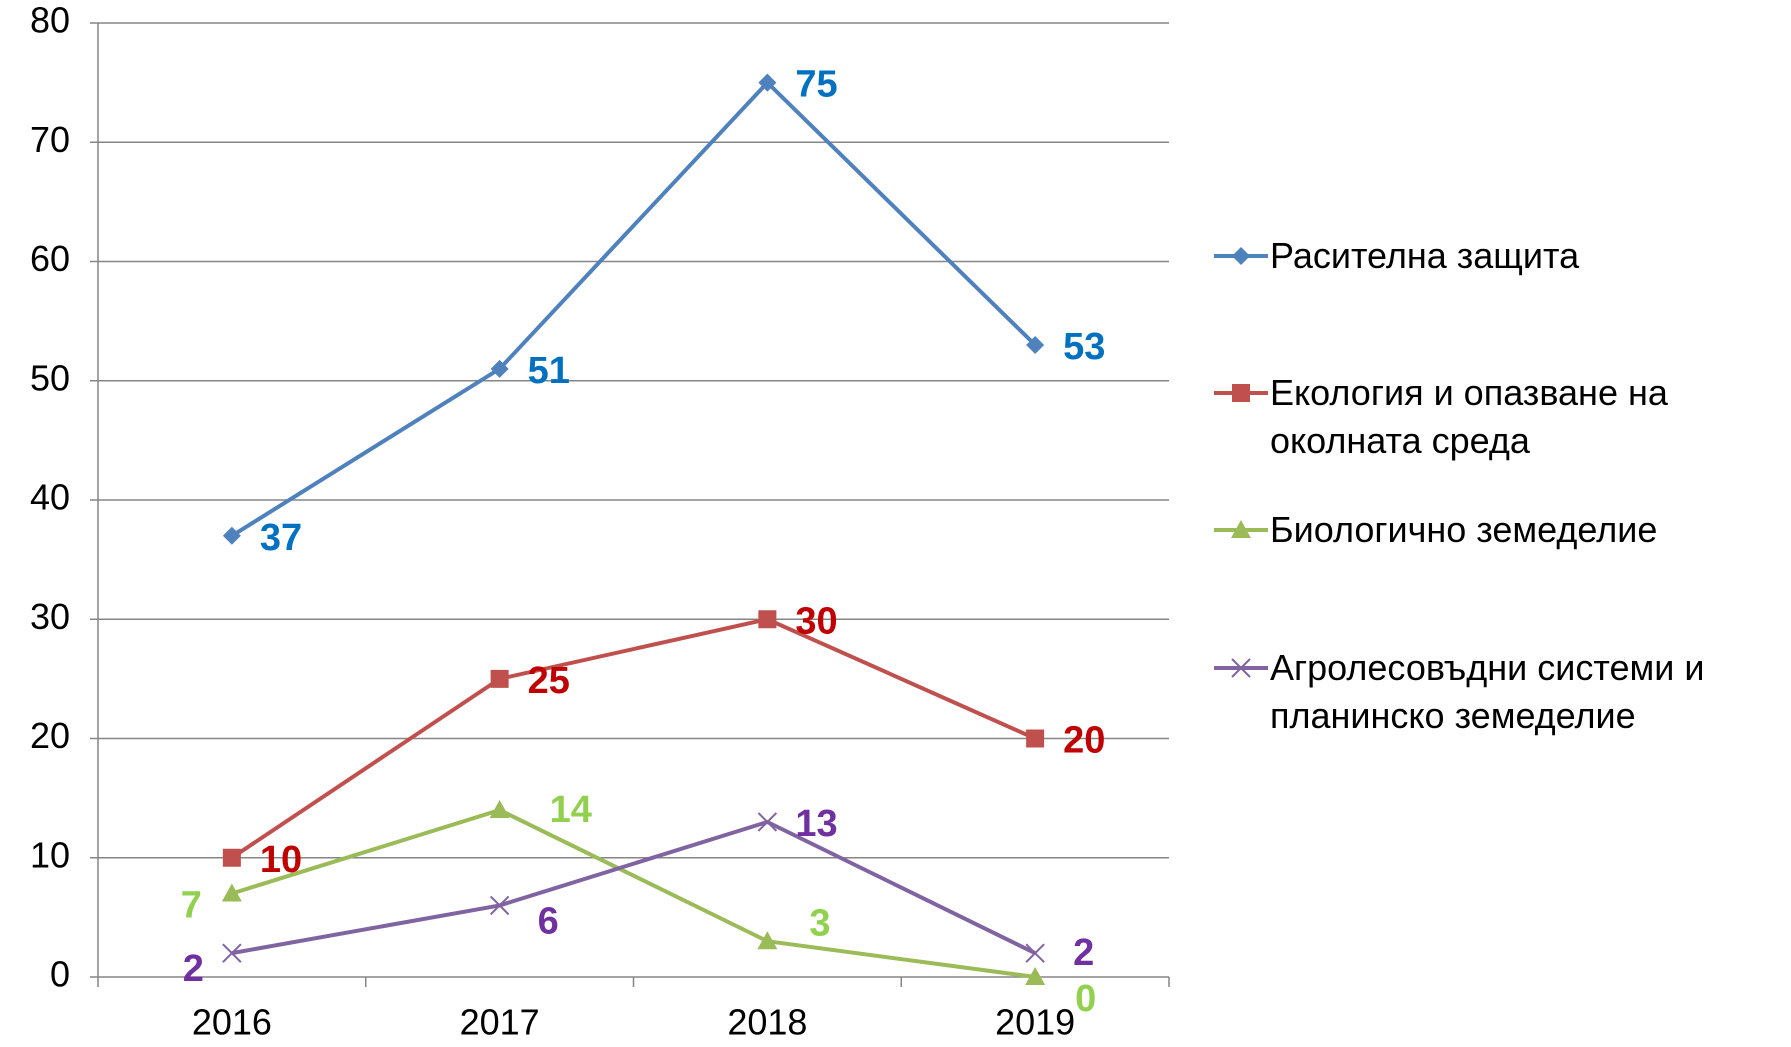 This screenshot has width=1791, height=1047. What do you see at coordinates (50, 854) in the screenshot?
I see `y-tick-label: 10` at bounding box center [50, 854].